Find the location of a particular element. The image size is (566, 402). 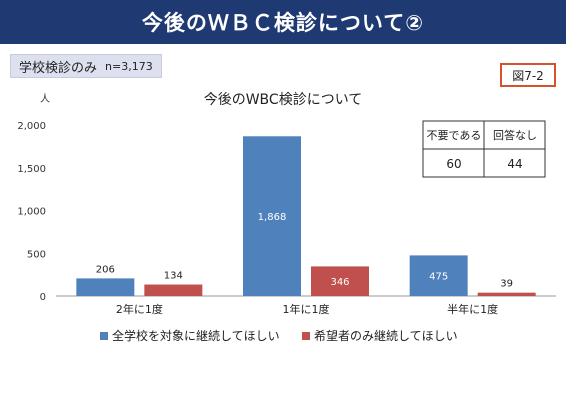

x-category-label: 半年に1度 is located at coordinates (472, 309).